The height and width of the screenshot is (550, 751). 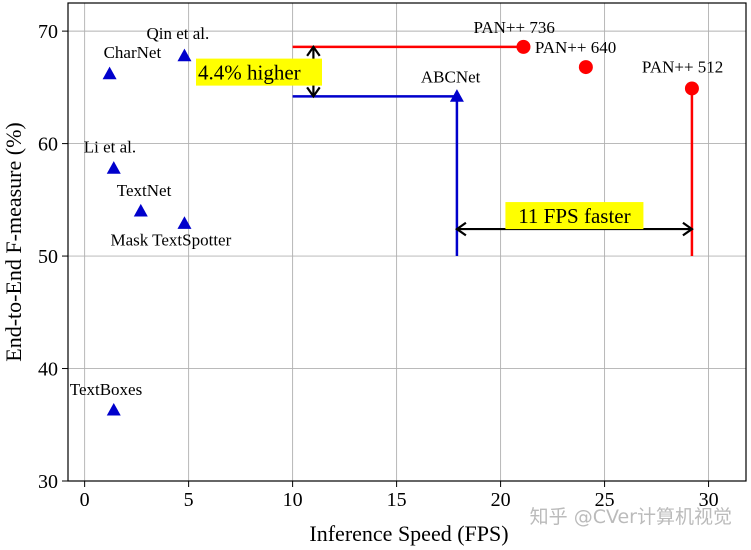 I want to click on x-axis-label: Inference Speed (FPS), so click(x=408, y=533).